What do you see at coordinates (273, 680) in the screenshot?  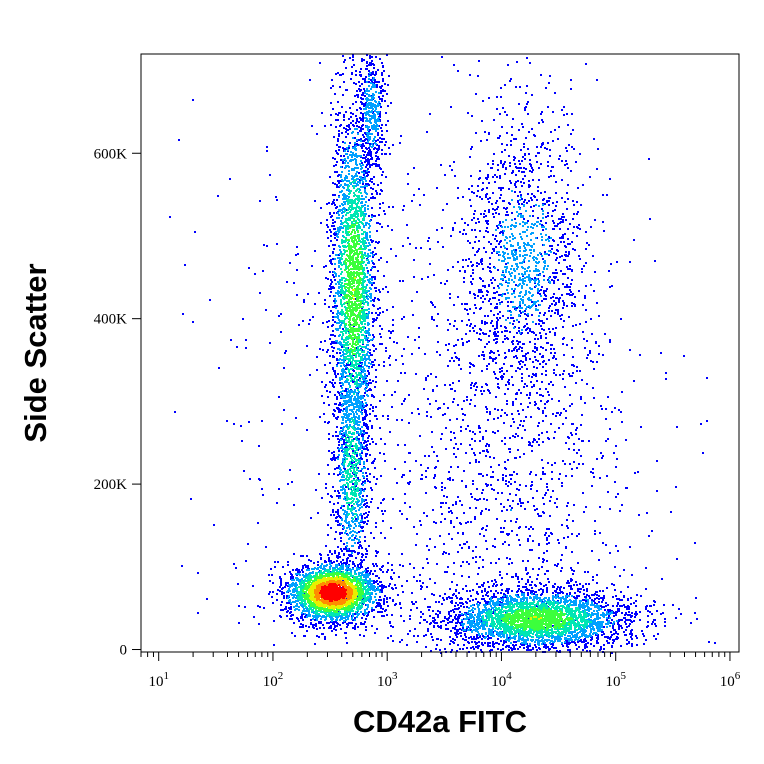 I see `x-tick-label: 10²` at bounding box center [273, 680].